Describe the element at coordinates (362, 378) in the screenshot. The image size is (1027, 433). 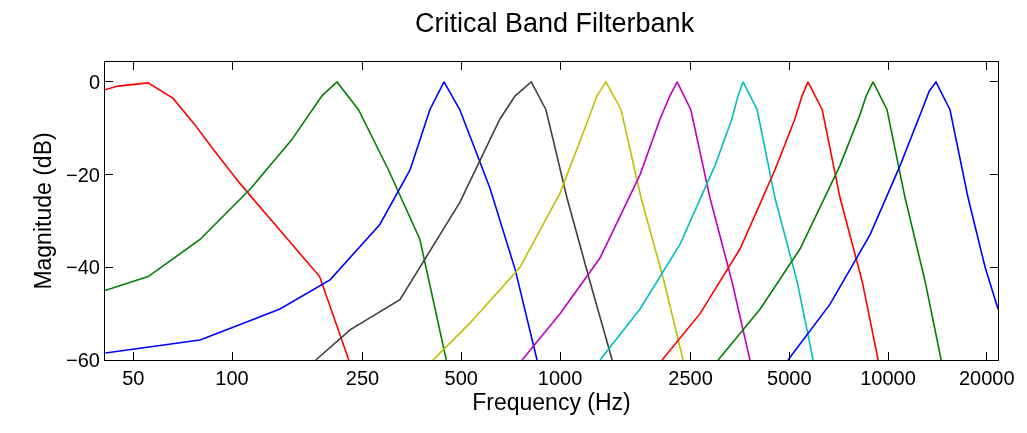
I see `x-tick-label: 250` at that location.